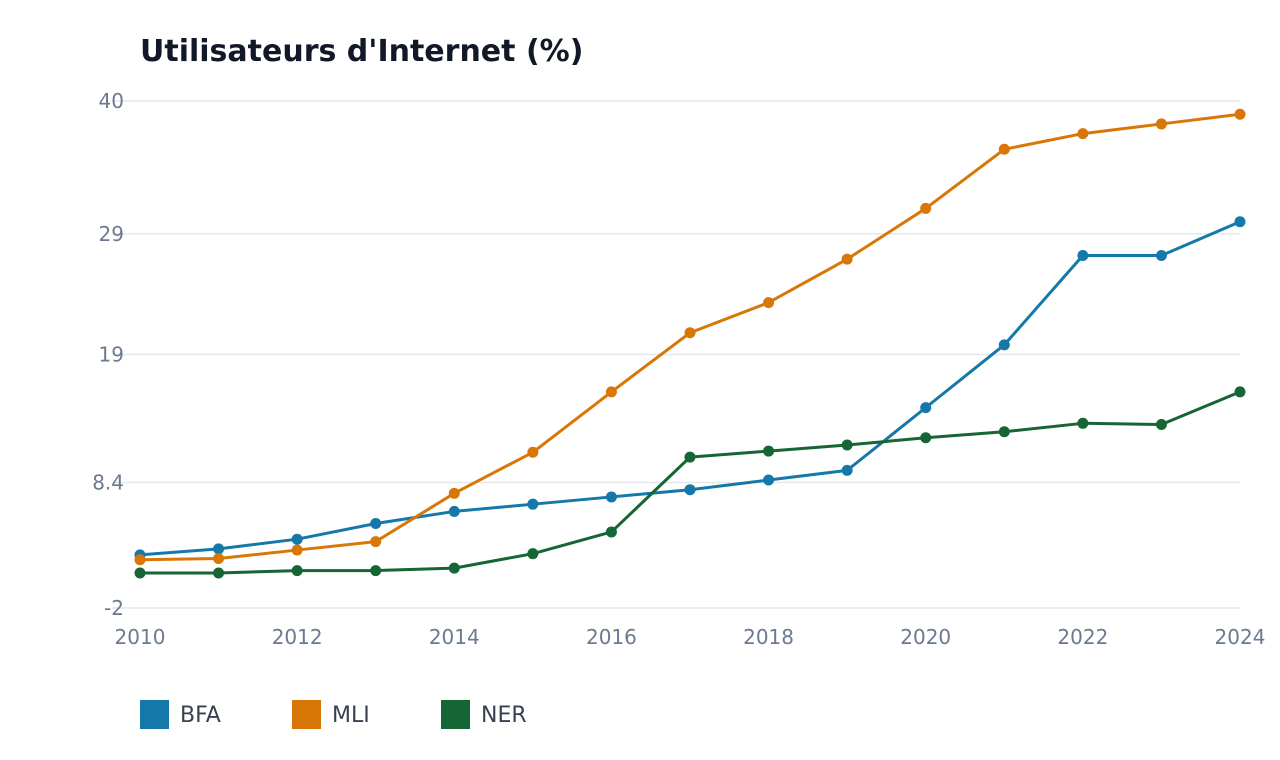 The image size is (1280, 760). Describe the element at coordinates (331, 714) in the screenshot. I see `legend-item-mli: MLI` at that location.